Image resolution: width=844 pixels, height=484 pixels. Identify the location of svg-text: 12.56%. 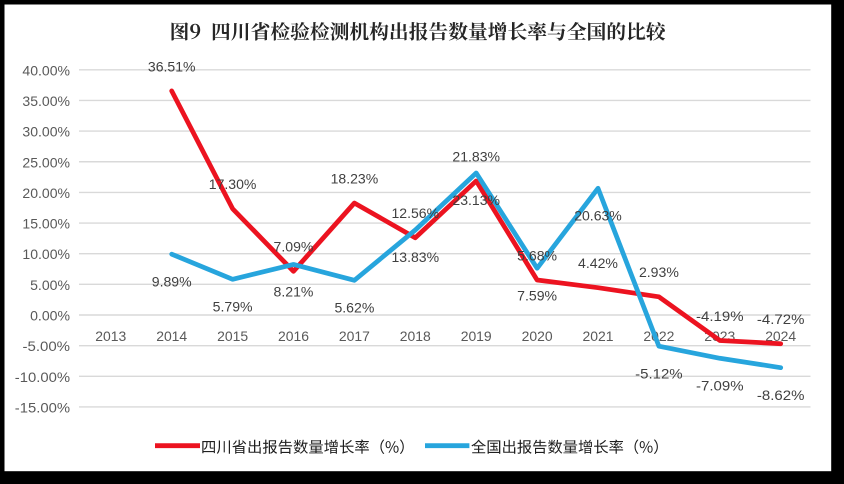
(416, 214).